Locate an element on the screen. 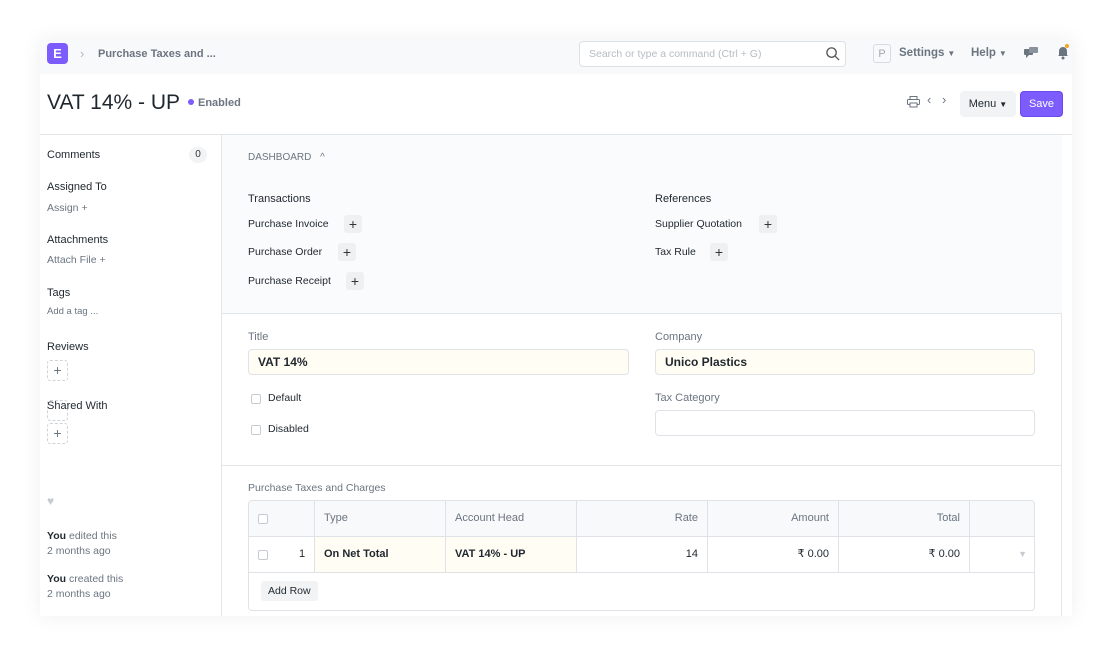 This screenshot has width=1112, height=656. comments-count: 0 is located at coordinates (198, 155).